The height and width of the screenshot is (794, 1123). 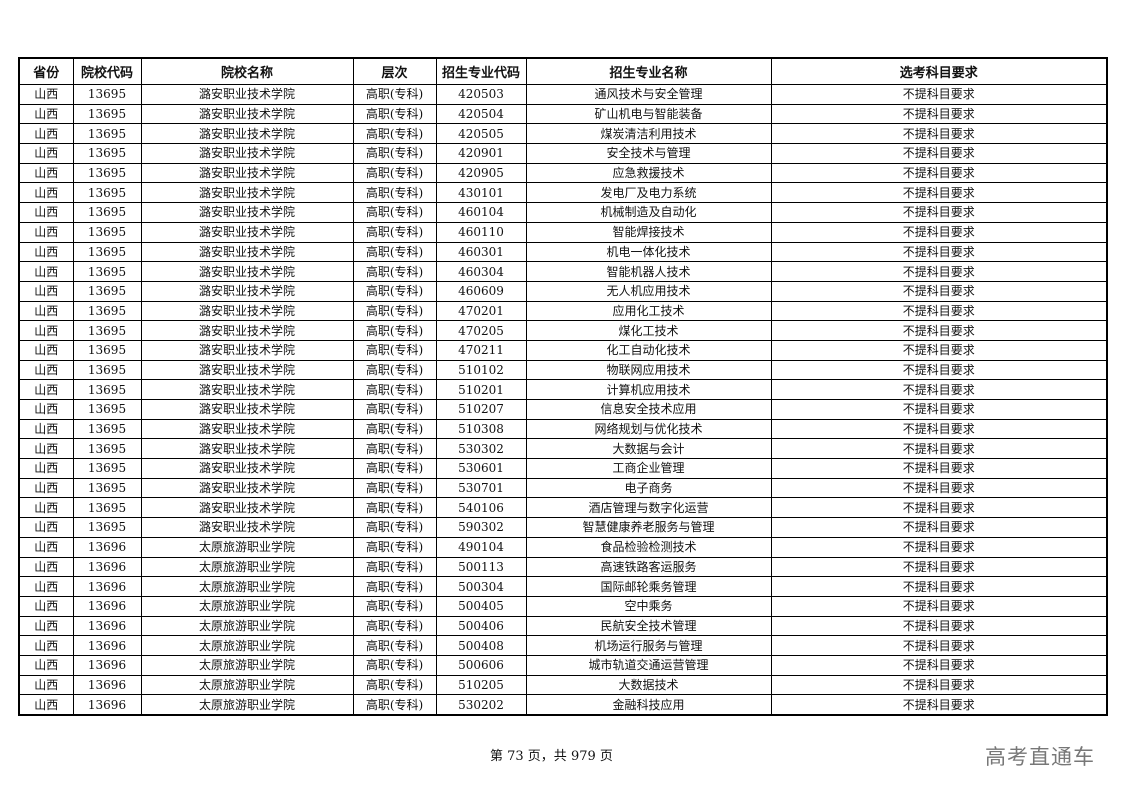 I want to click on header-province: 省份, so click(x=46, y=71).